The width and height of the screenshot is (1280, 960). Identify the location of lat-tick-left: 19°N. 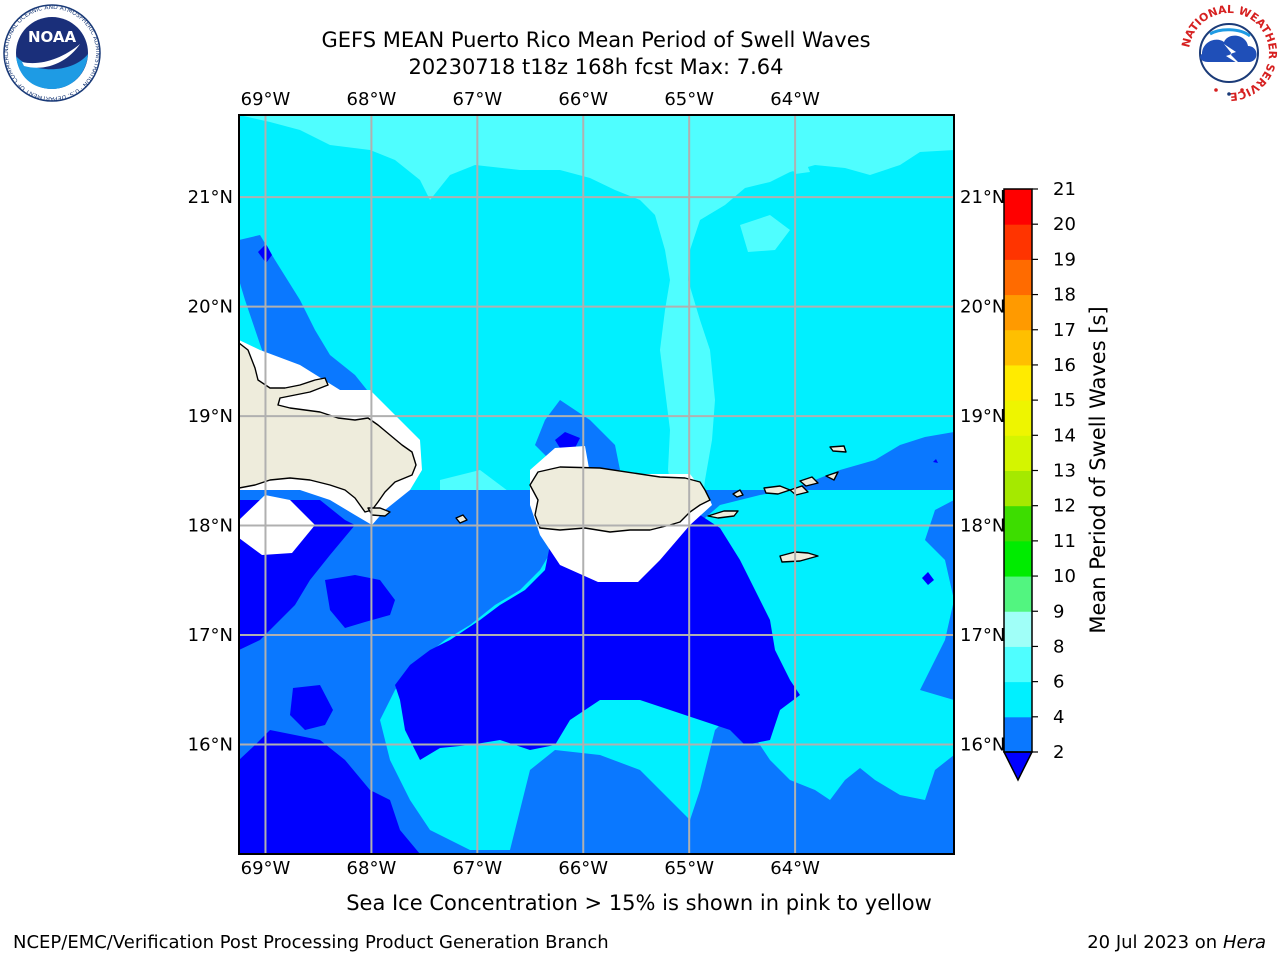
(210, 416).